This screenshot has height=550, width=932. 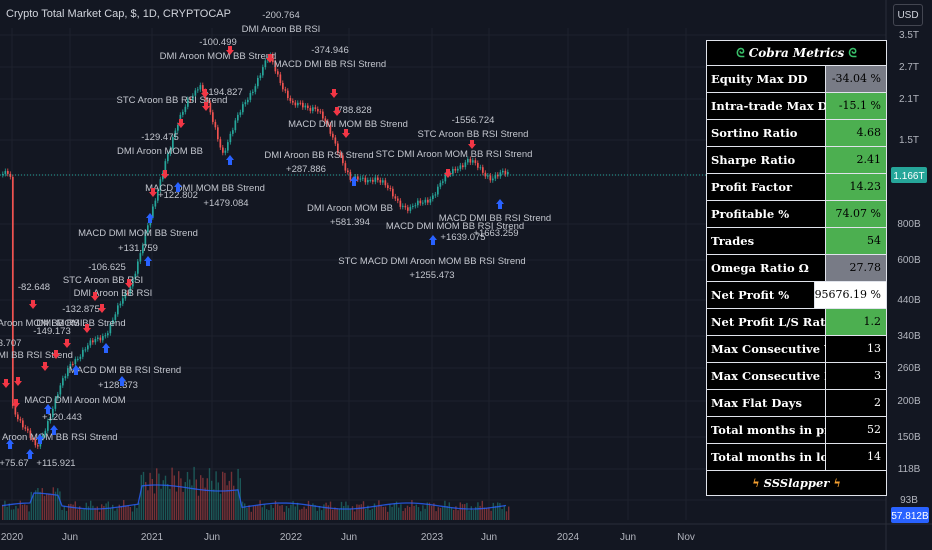 What do you see at coordinates (125, 370) in the screenshot?
I see `signal-label: MACD DMI BB RSI Strend` at bounding box center [125, 370].